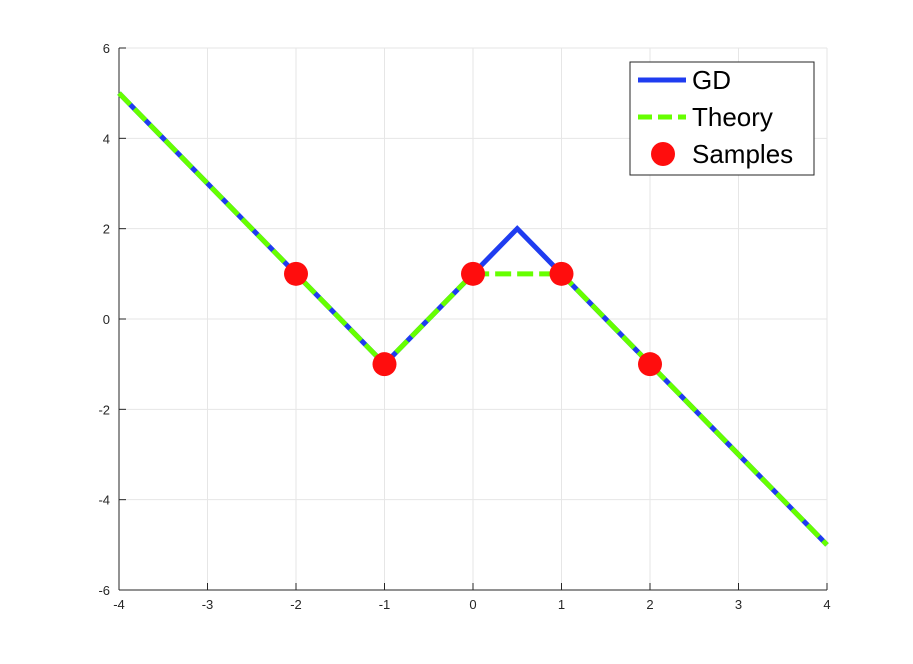  I want to click on x-tick-label: -2, so click(296, 604).